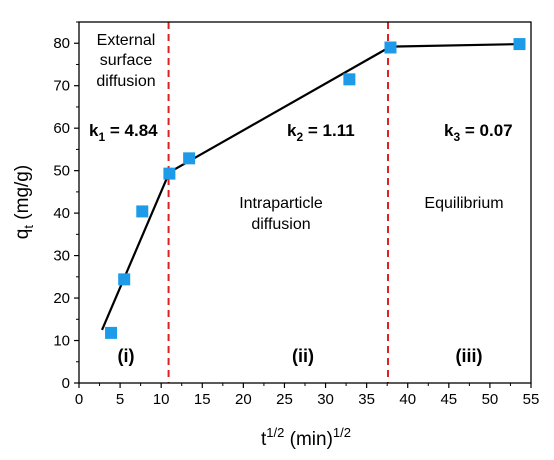 The height and width of the screenshot is (460, 554). Describe the element at coordinates (243, 399) in the screenshot. I see `x-tick-label: 20` at that location.